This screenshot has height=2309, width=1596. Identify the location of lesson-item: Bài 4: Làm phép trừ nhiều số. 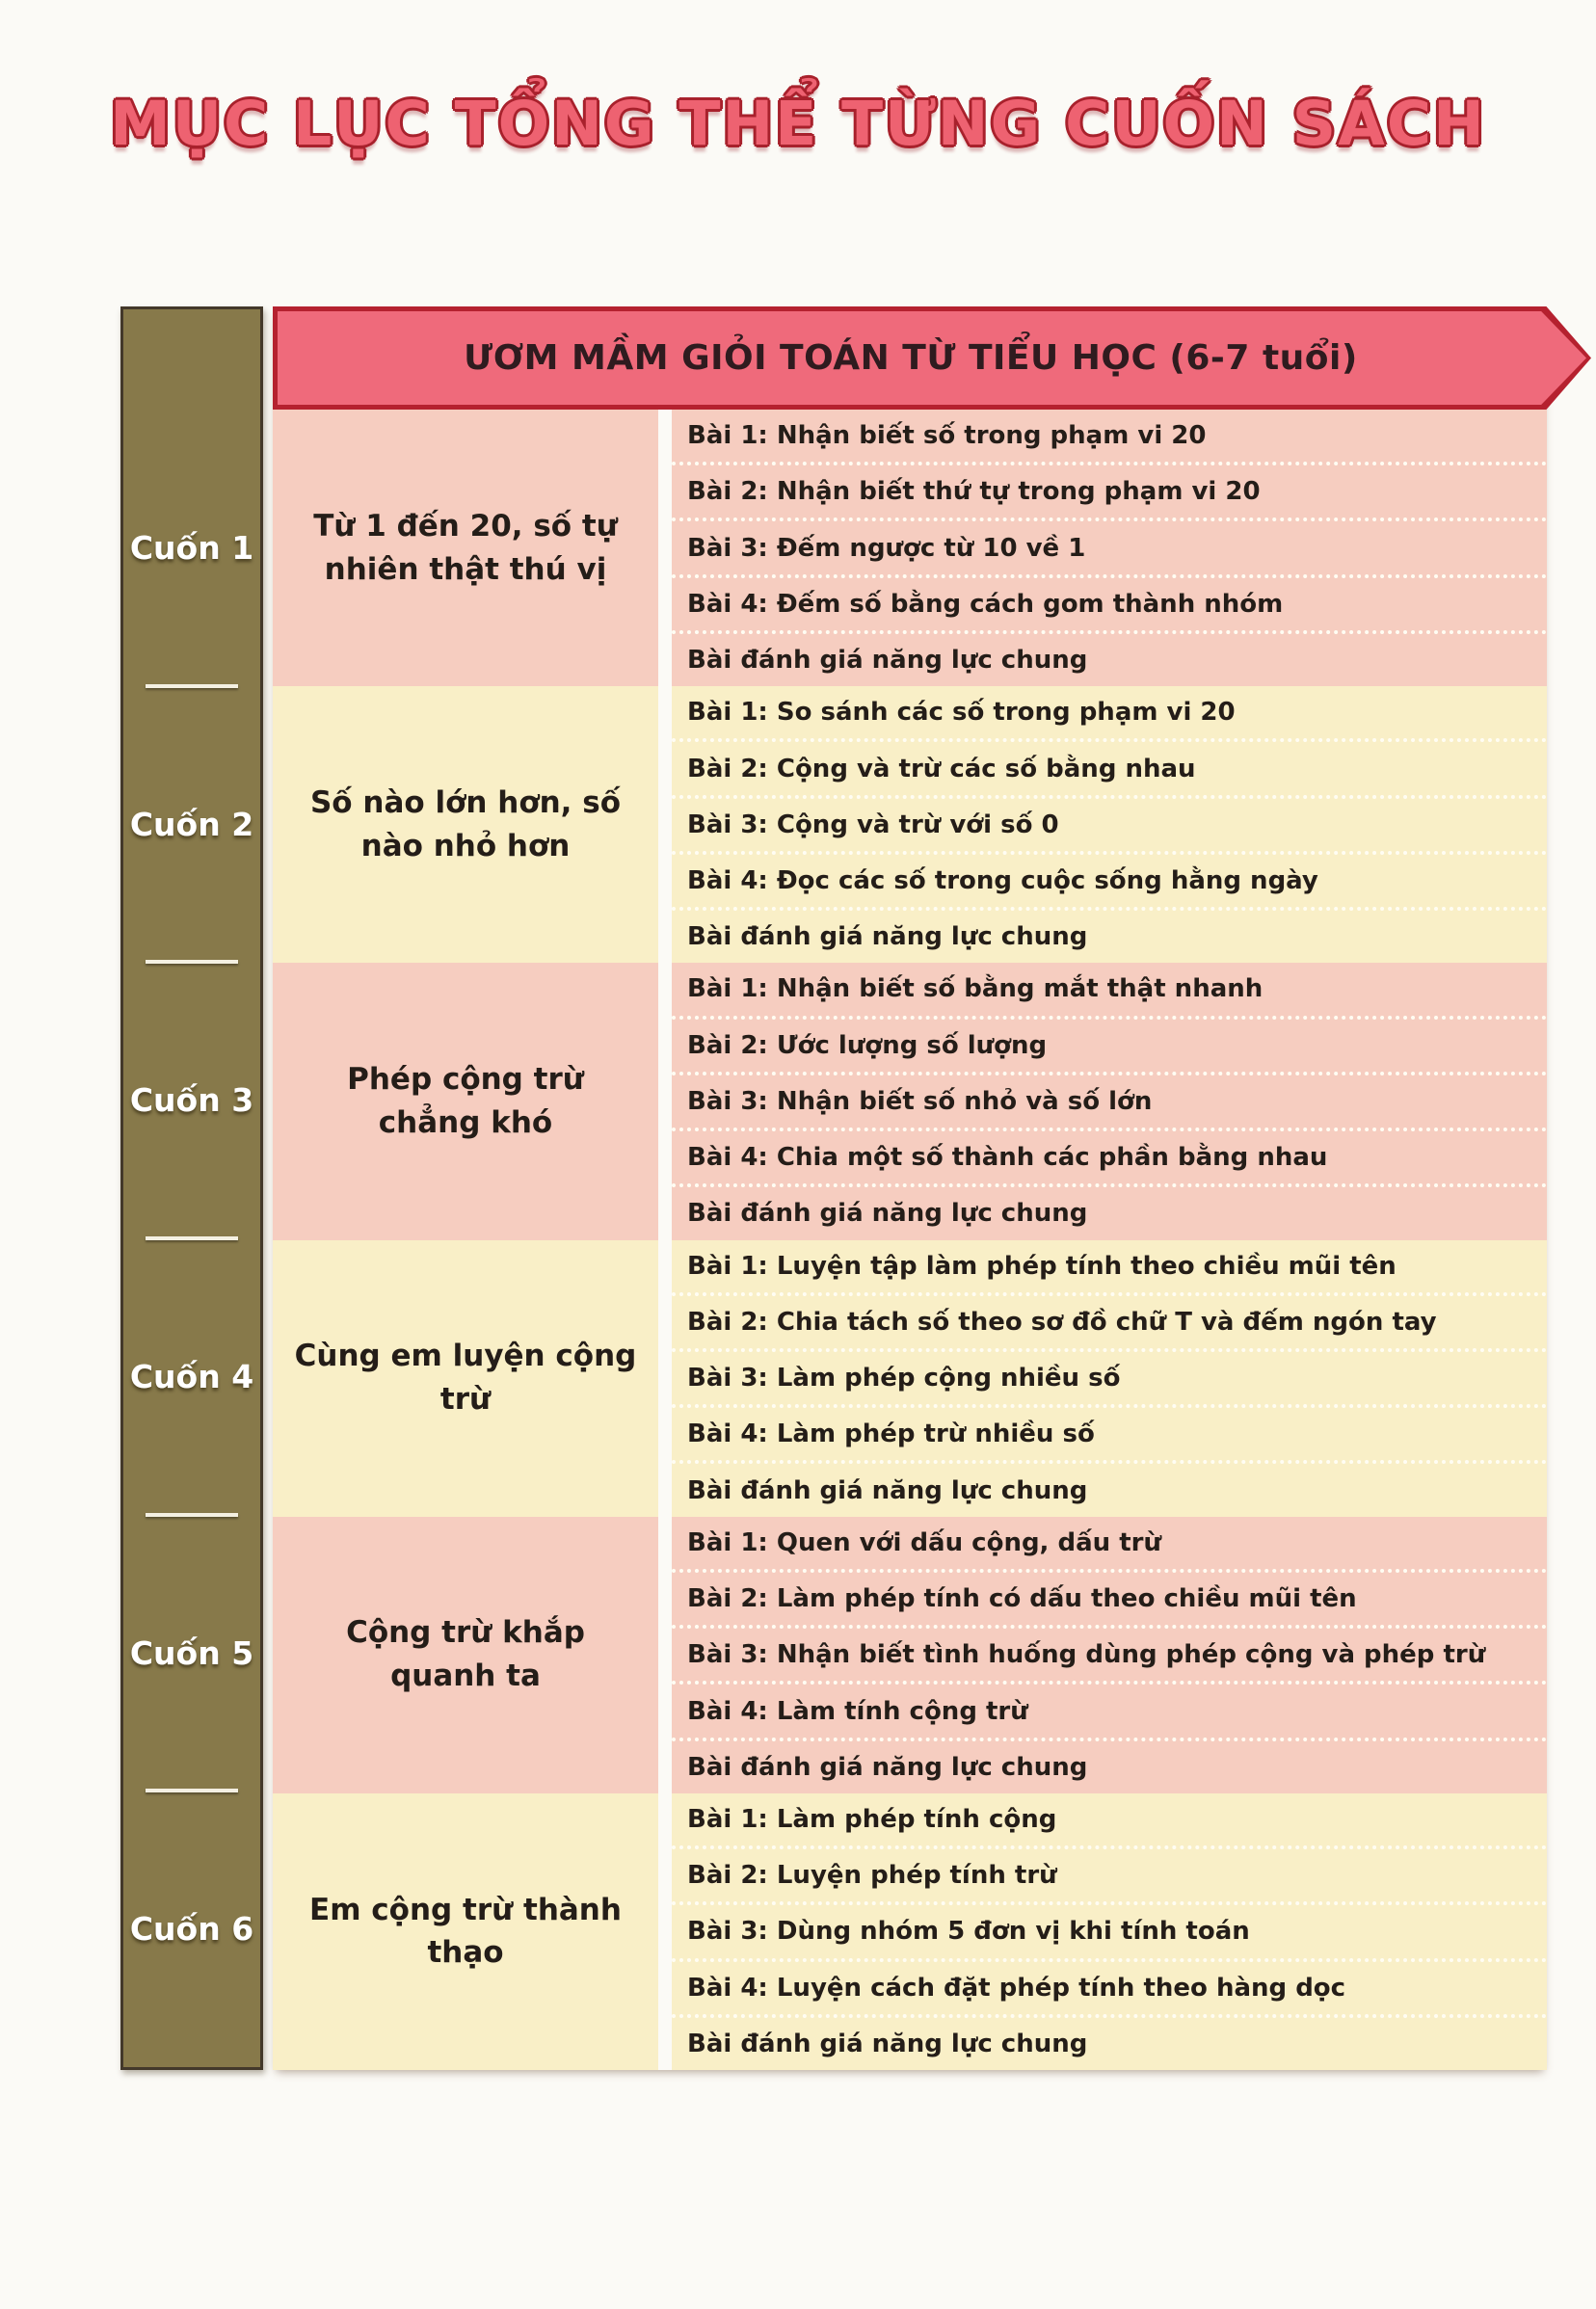
(1109, 1437).